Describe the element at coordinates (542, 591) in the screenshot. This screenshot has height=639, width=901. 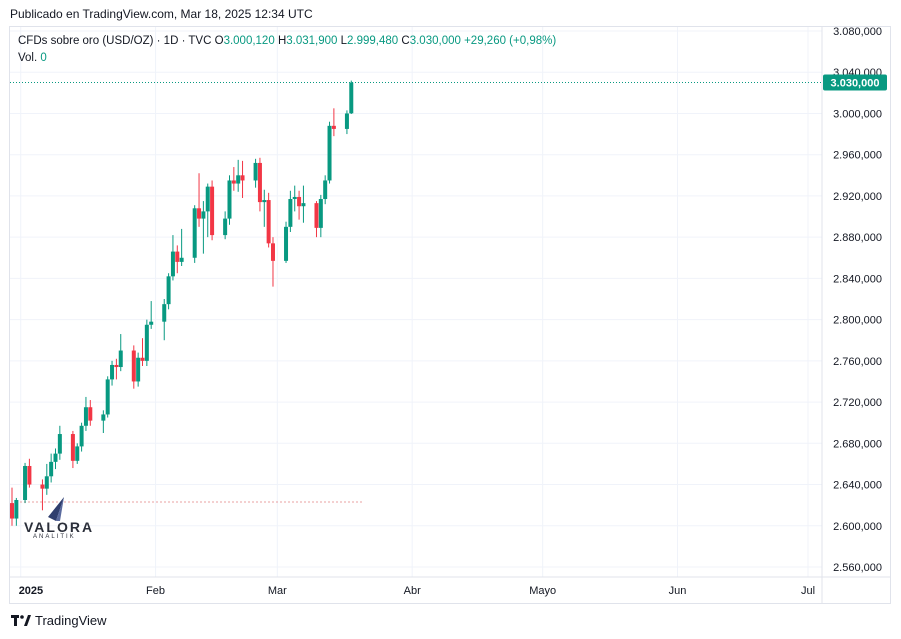
I see `x-tick-label: Mayo` at that location.